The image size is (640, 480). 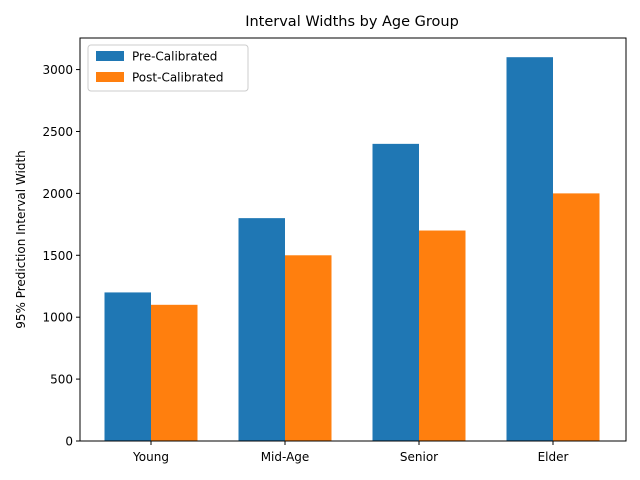 What do you see at coordinates (350, 452) in the screenshot?
I see `x-axis-ticks: Young Mid-Age Senior Elder` at bounding box center [350, 452].